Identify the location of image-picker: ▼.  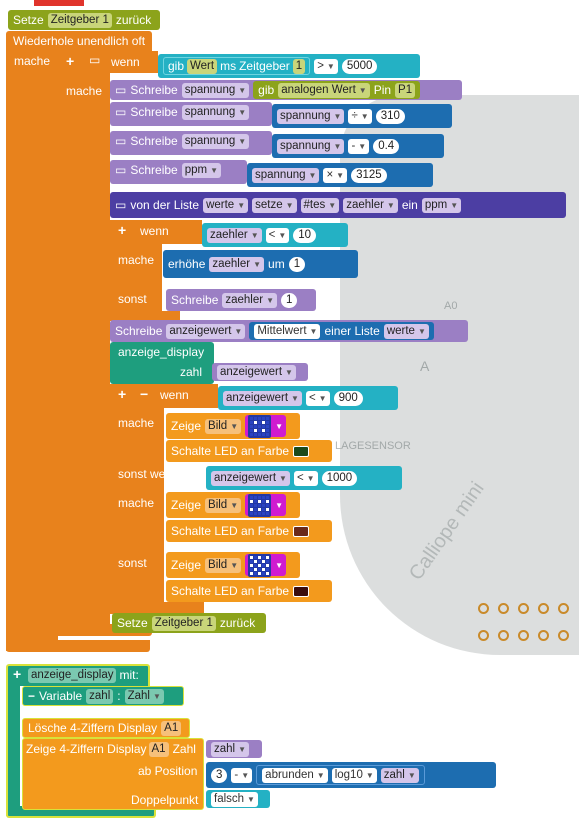
(266, 565).